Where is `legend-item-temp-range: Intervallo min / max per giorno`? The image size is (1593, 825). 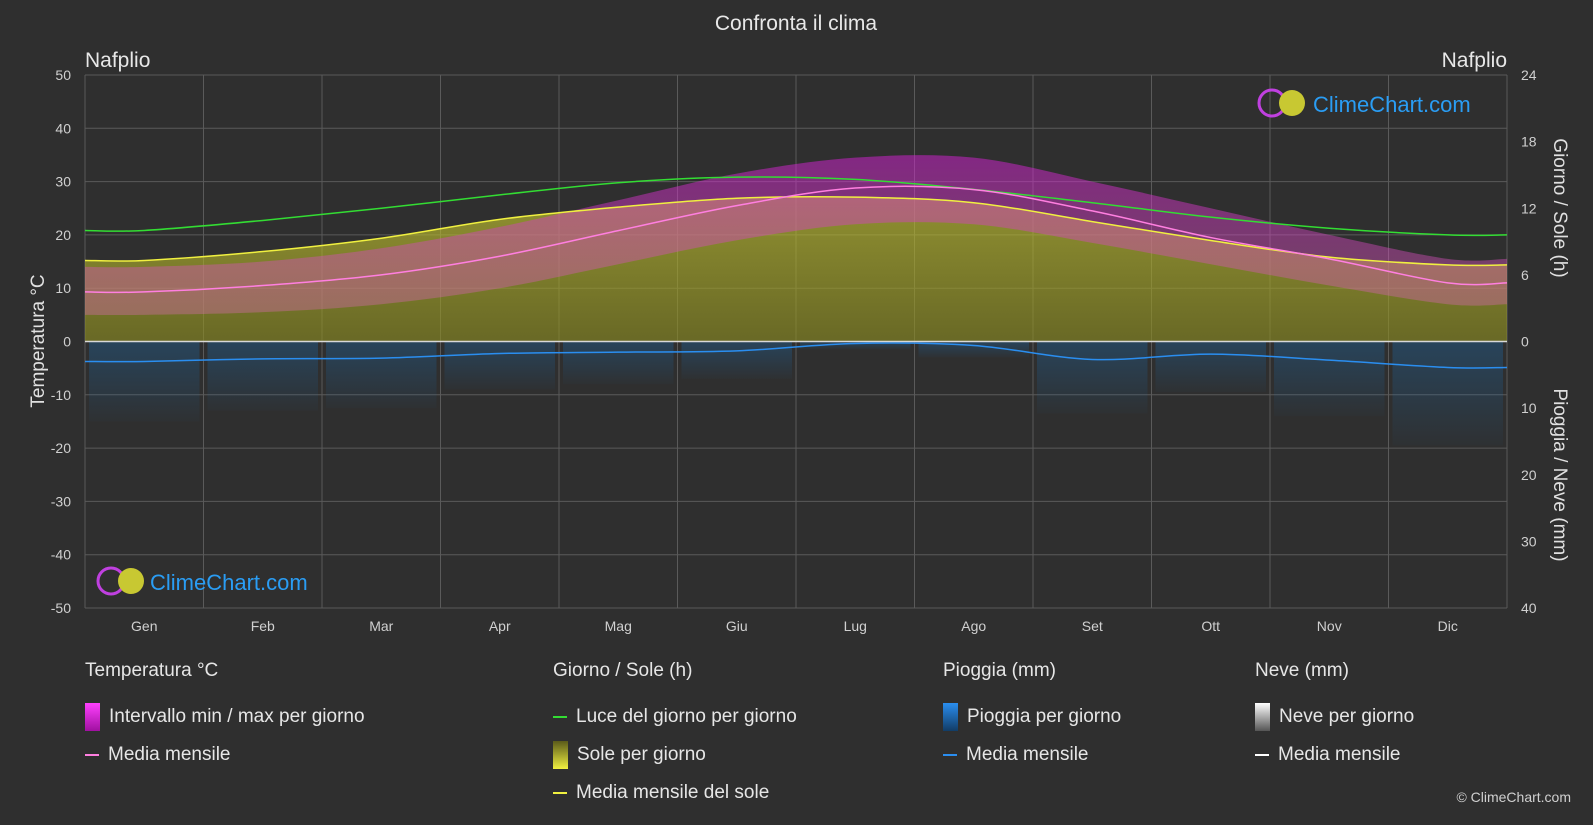
legend-item-temp-range: Intervallo min / max per giorno is located at coordinates (225, 717).